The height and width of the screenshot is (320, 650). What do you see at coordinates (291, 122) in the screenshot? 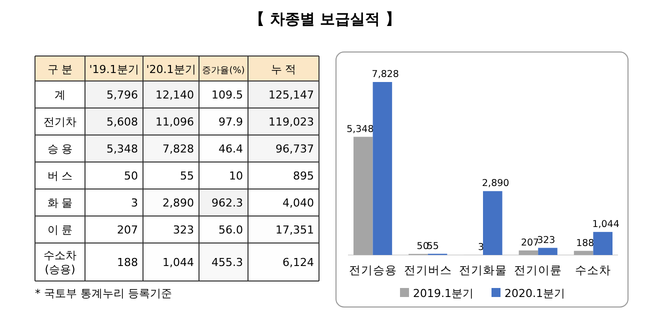
I see `data-label: 119,023` at bounding box center [291, 122].